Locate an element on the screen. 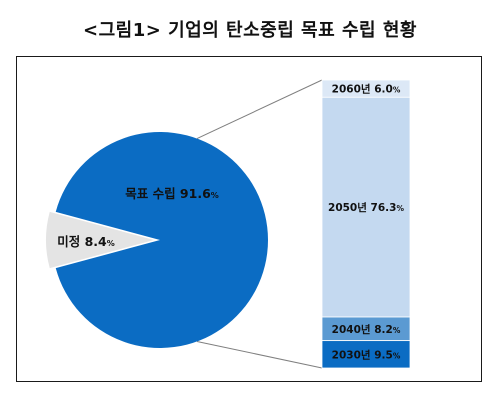 The width and height of the screenshot is (500, 400). chart-title: <그림1> 기업의 탄소중립 목표 수립 현황 is located at coordinates (250, 30).